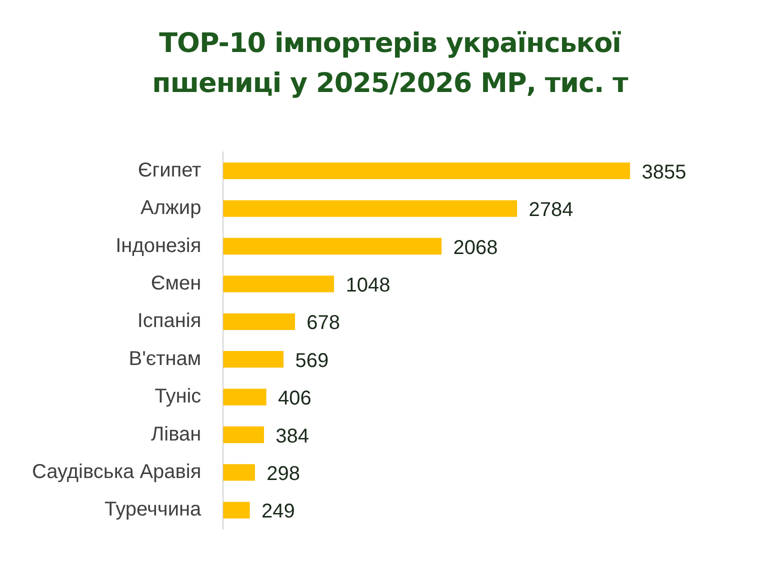 This screenshot has height=575, width=780. Describe the element at coordinates (312, 361) in the screenshot. I see `data-label: 569` at that location.